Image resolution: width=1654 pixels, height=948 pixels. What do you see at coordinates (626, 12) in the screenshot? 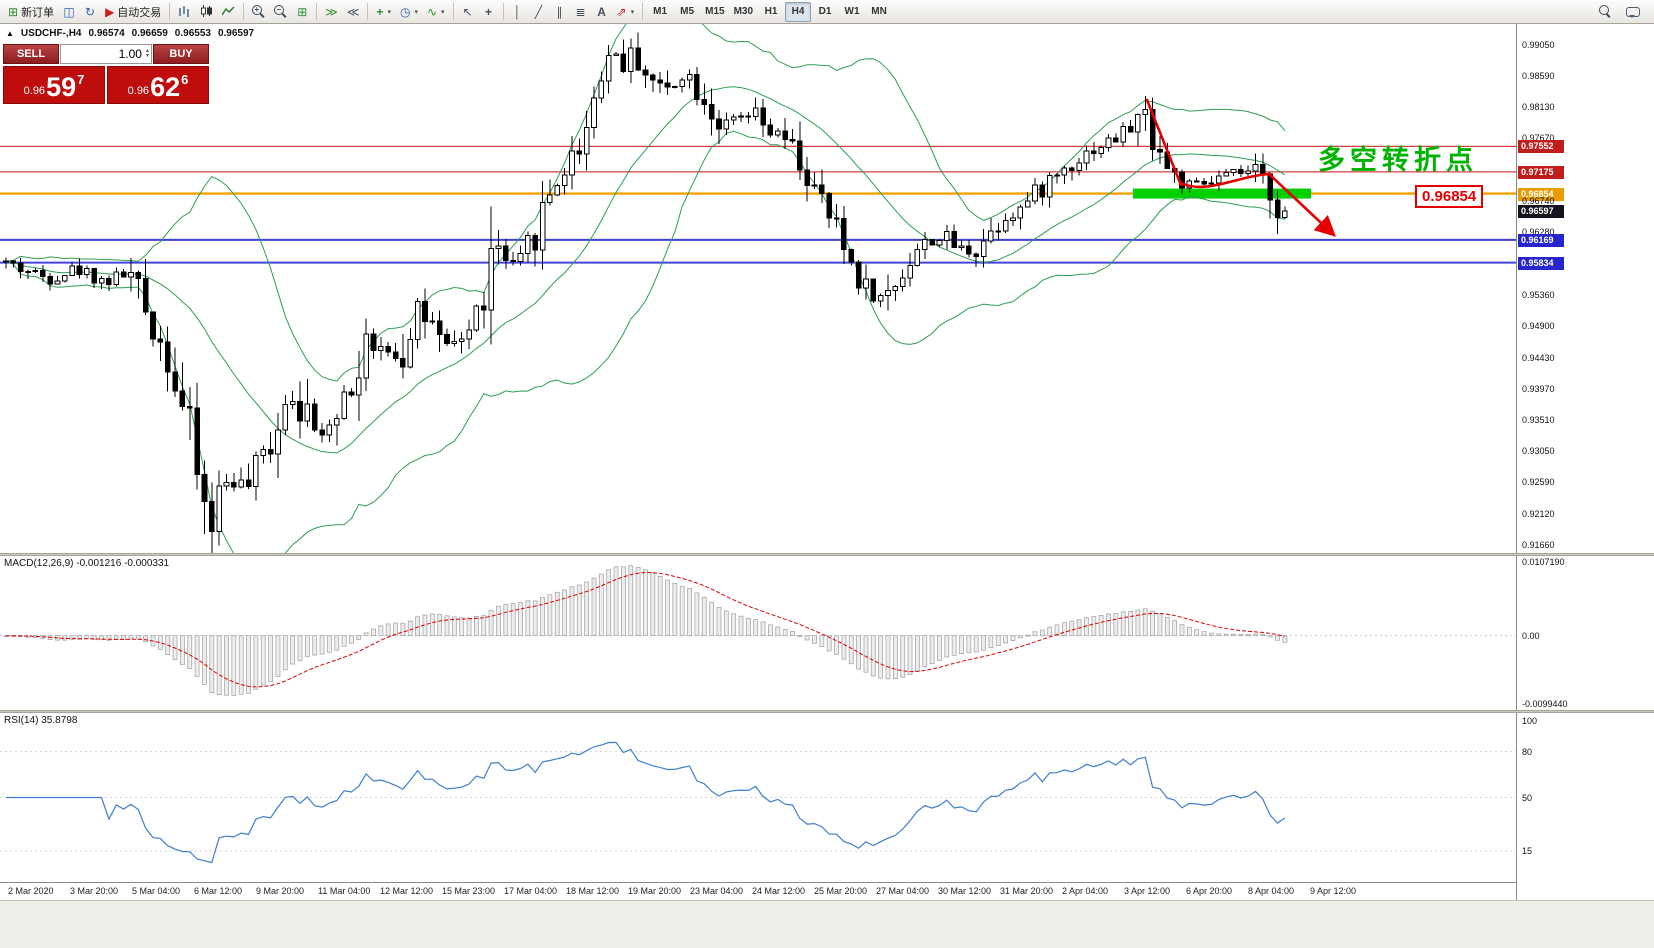
I see `arrows-tool-button: ⇗ ▾` at bounding box center [626, 12].